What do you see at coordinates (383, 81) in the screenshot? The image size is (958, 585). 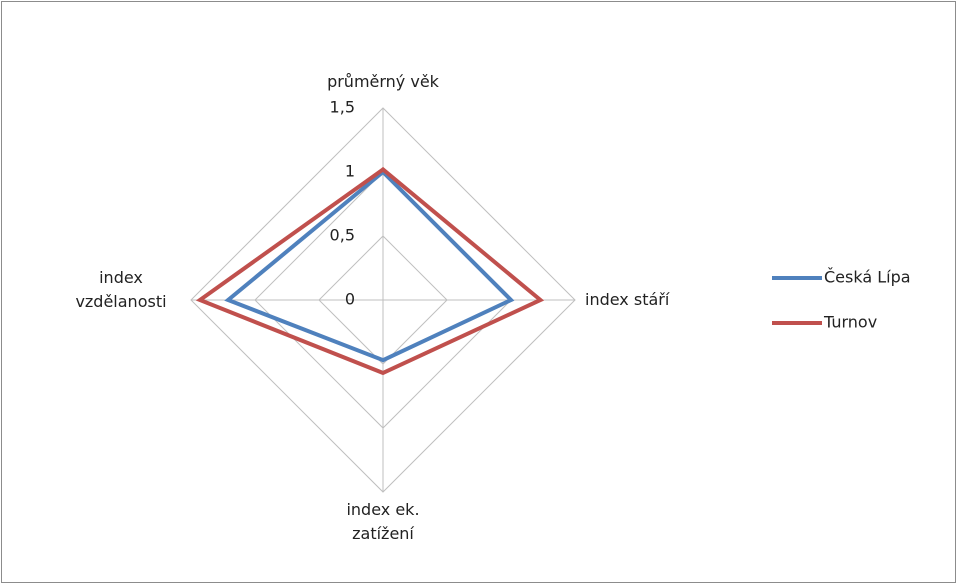 I see `category-label: průměrný věk` at bounding box center [383, 81].